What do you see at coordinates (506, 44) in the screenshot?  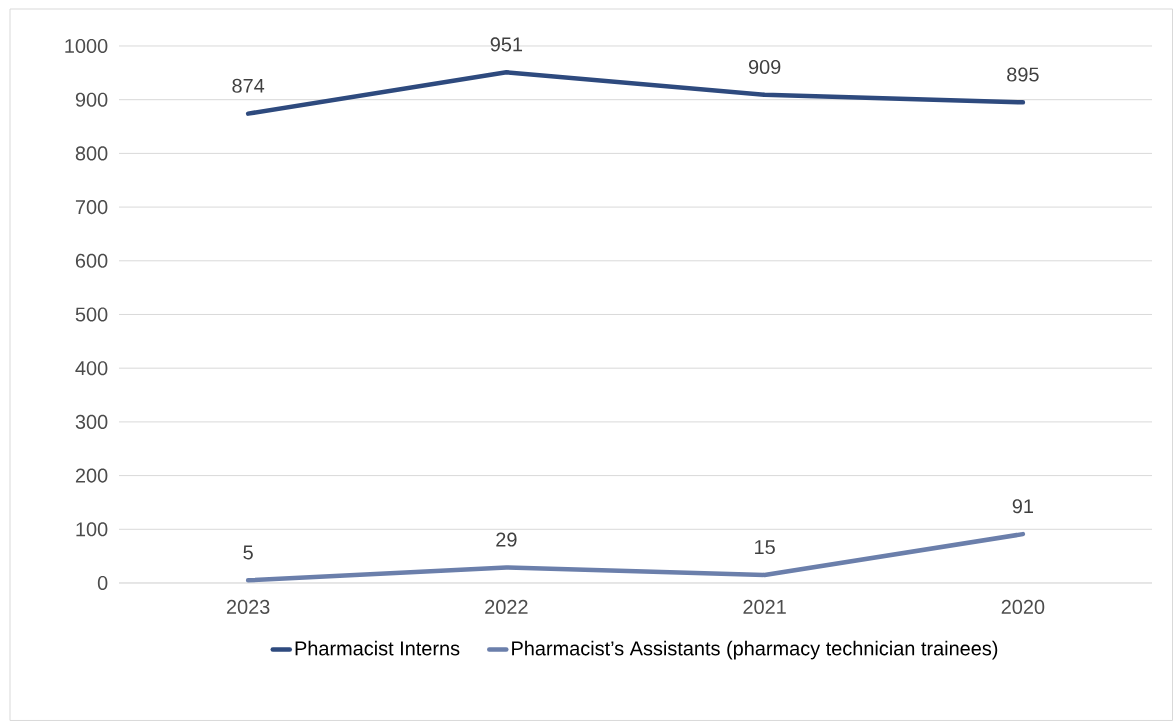 I see `data-label: 951` at bounding box center [506, 44].